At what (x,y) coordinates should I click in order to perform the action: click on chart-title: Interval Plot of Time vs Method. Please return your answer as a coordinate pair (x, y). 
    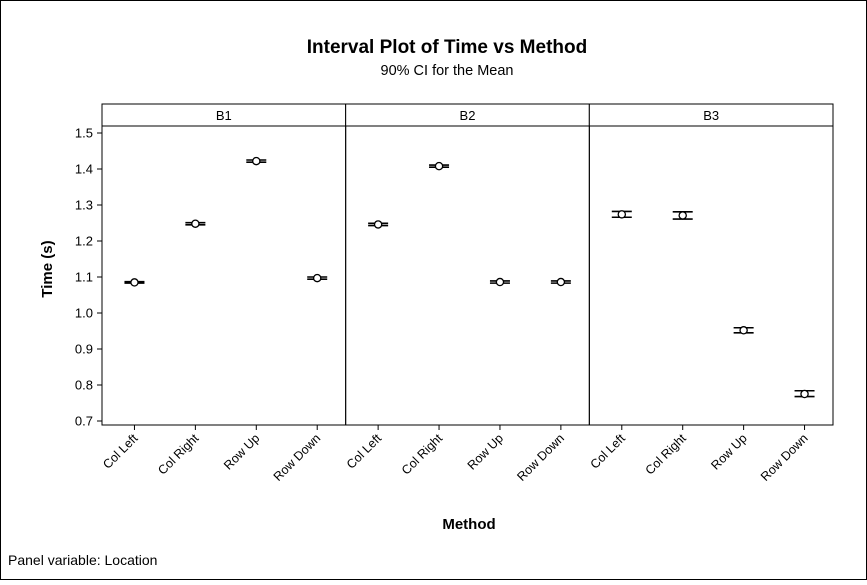
    Looking at the image, I should click on (447, 47).